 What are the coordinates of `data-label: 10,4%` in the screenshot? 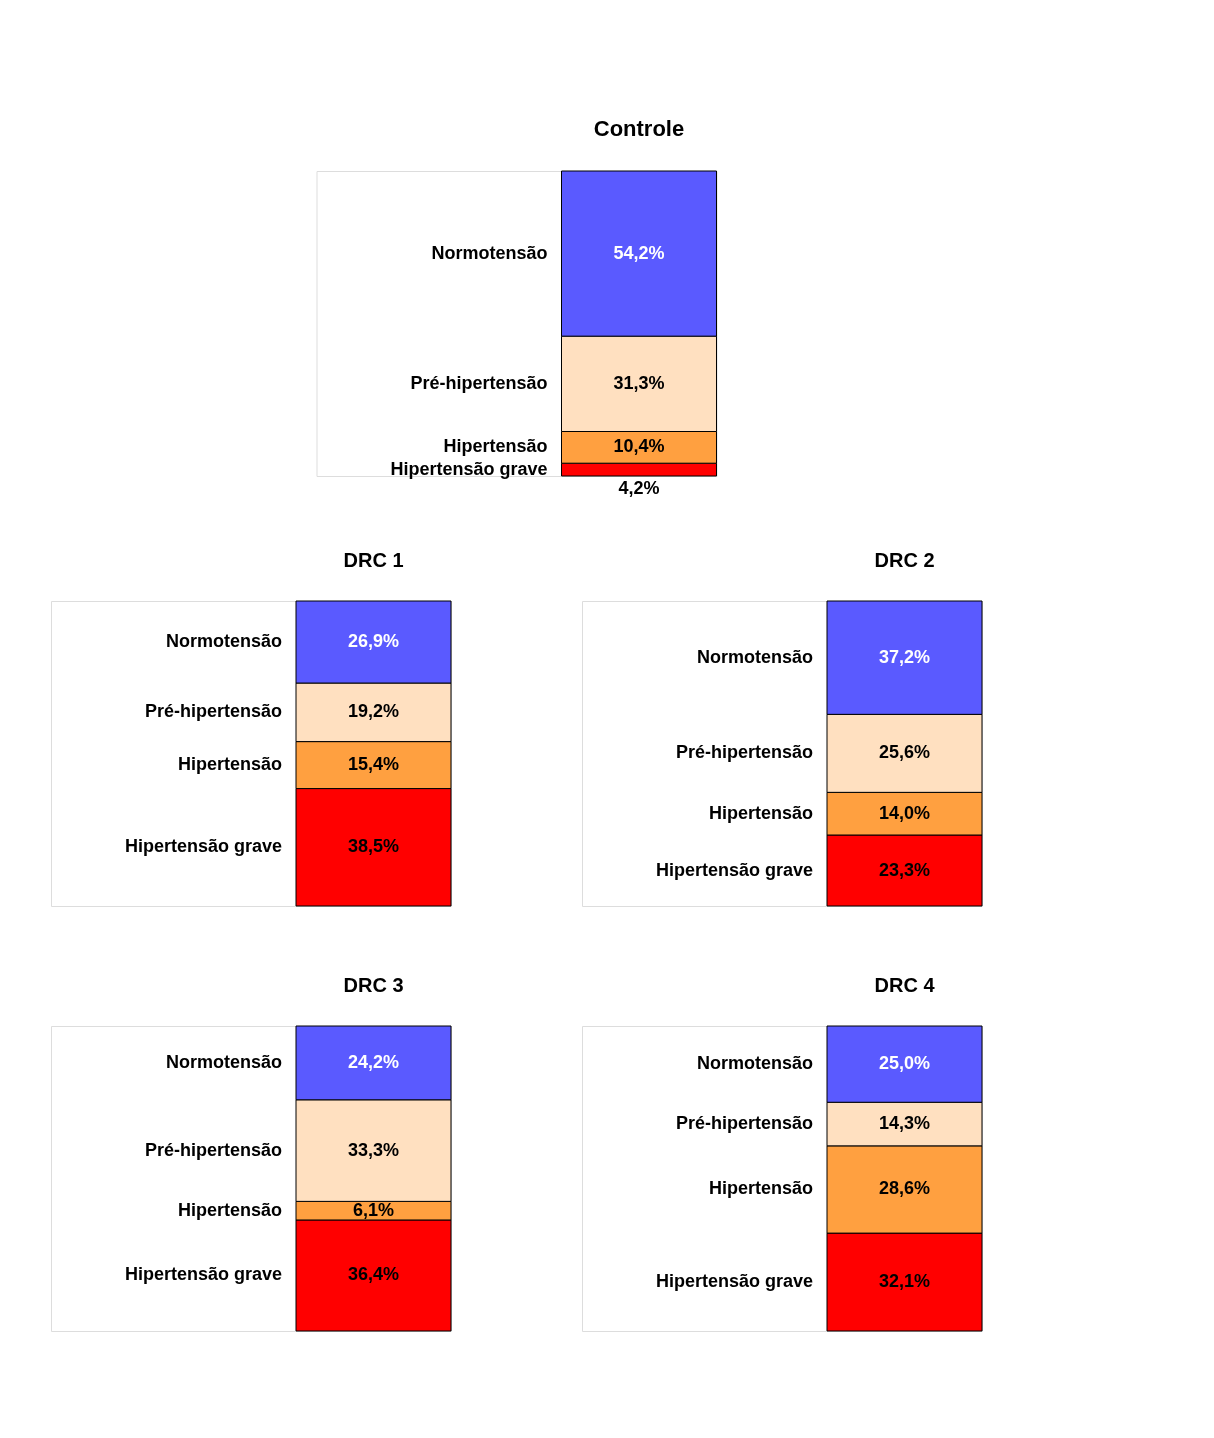 It's located at (639, 446).